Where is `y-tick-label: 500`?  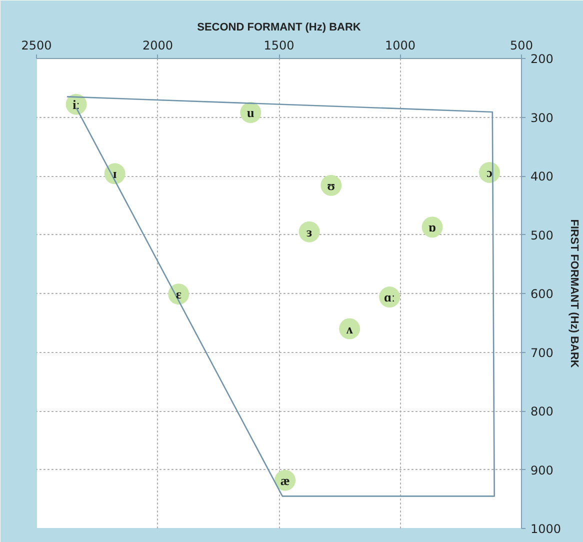 y-tick-label: 500 is located at coordinates (542, 235).